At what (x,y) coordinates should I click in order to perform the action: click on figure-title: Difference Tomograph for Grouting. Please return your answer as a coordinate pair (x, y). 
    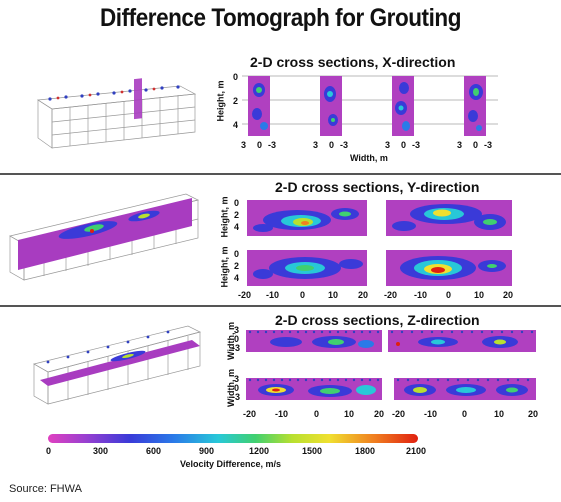
    Looking at the image, I should click on (280, 18).